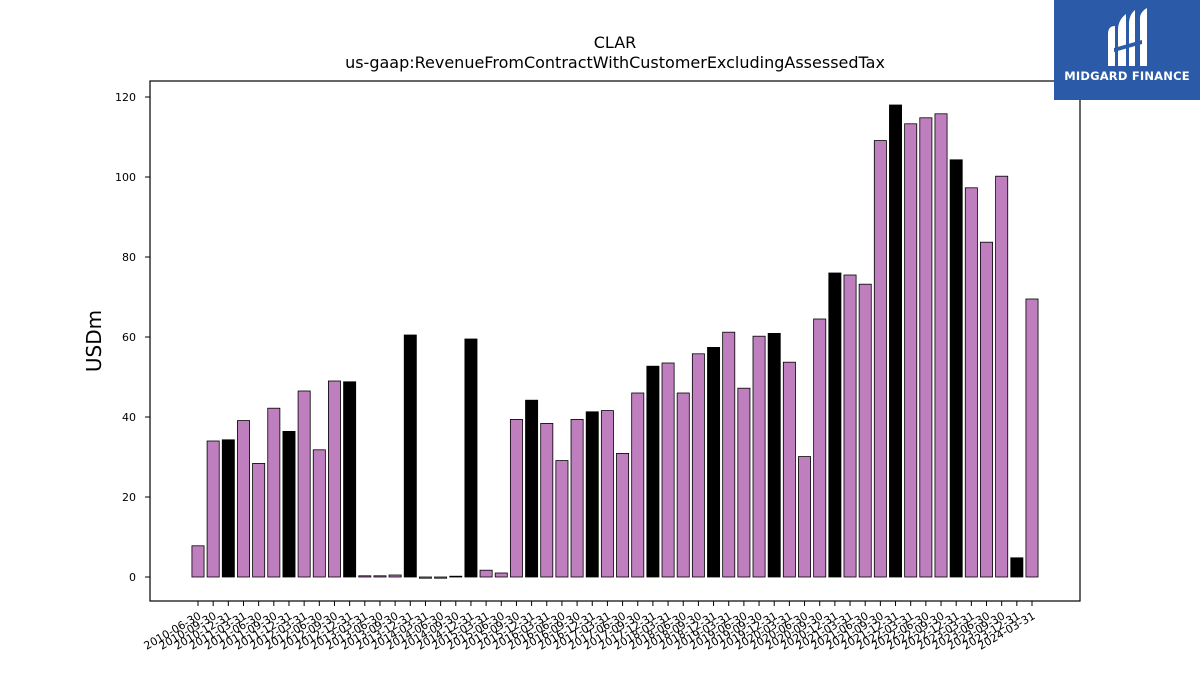 The image size is (1200, 675). I want to click on y-ticks-group: 0 20 40 60 80 100 120, so click(132, 337).